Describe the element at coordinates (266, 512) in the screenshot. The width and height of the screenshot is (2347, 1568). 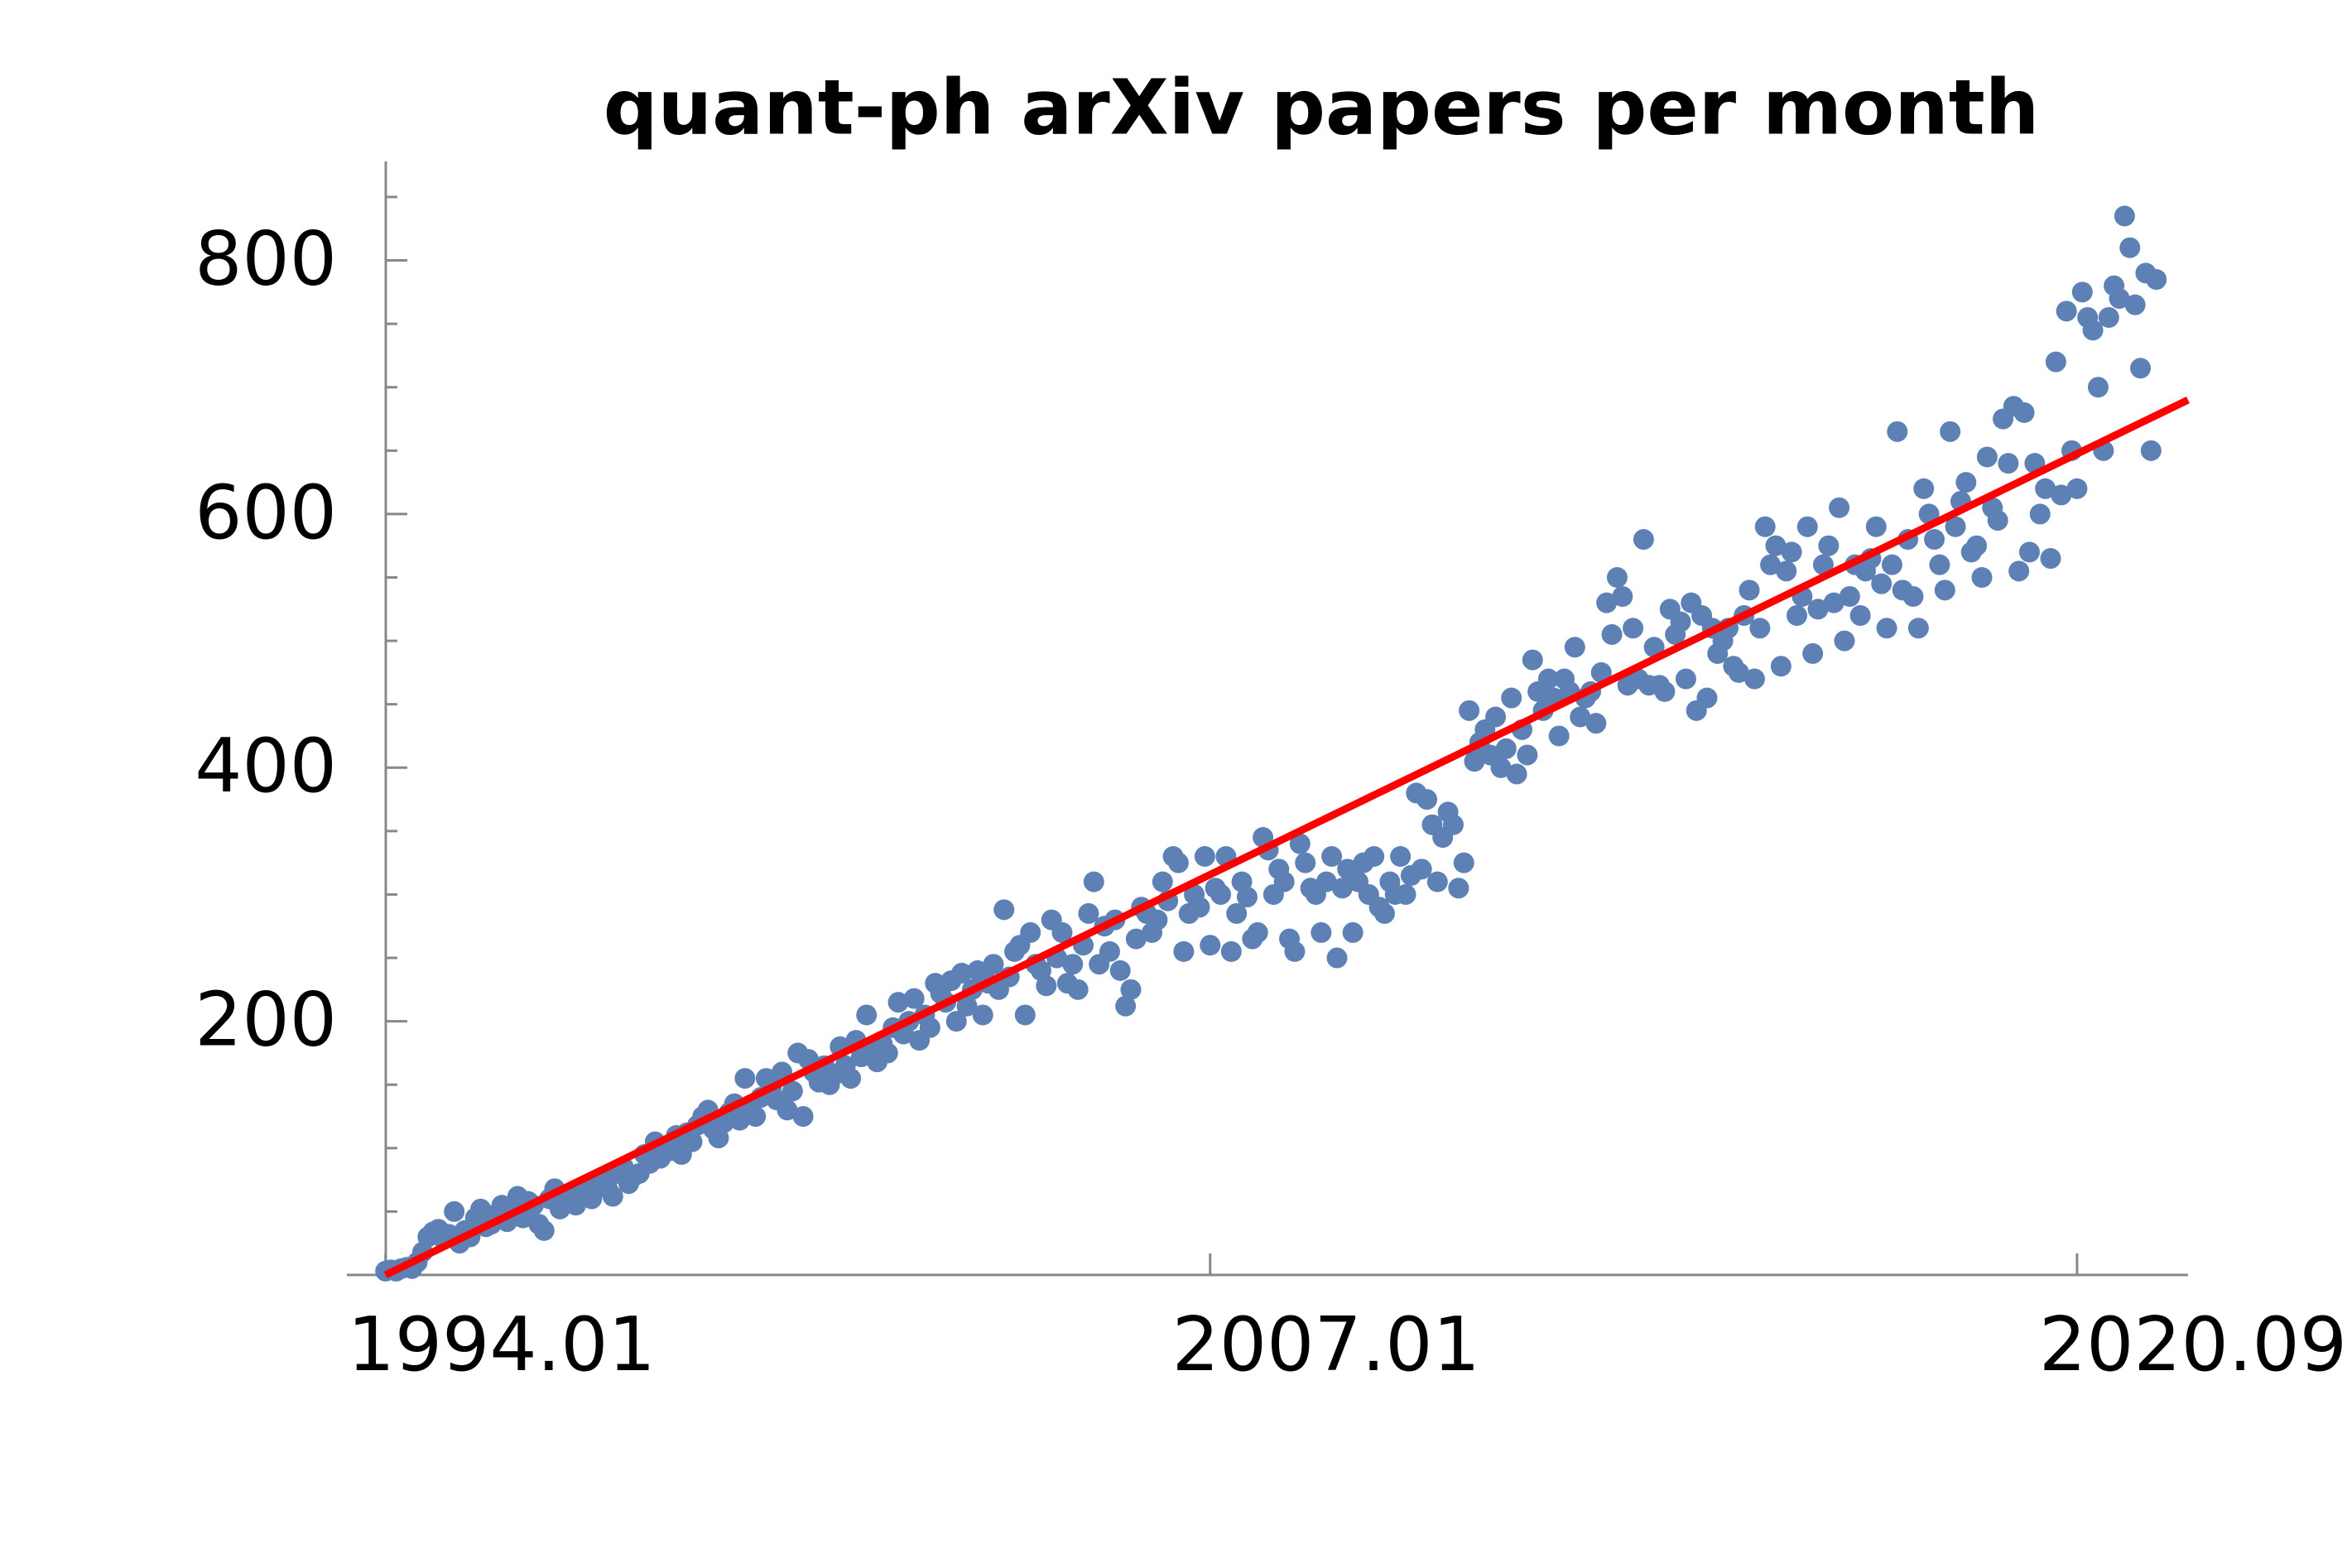
I see `y-tick-label: 600` at that location.